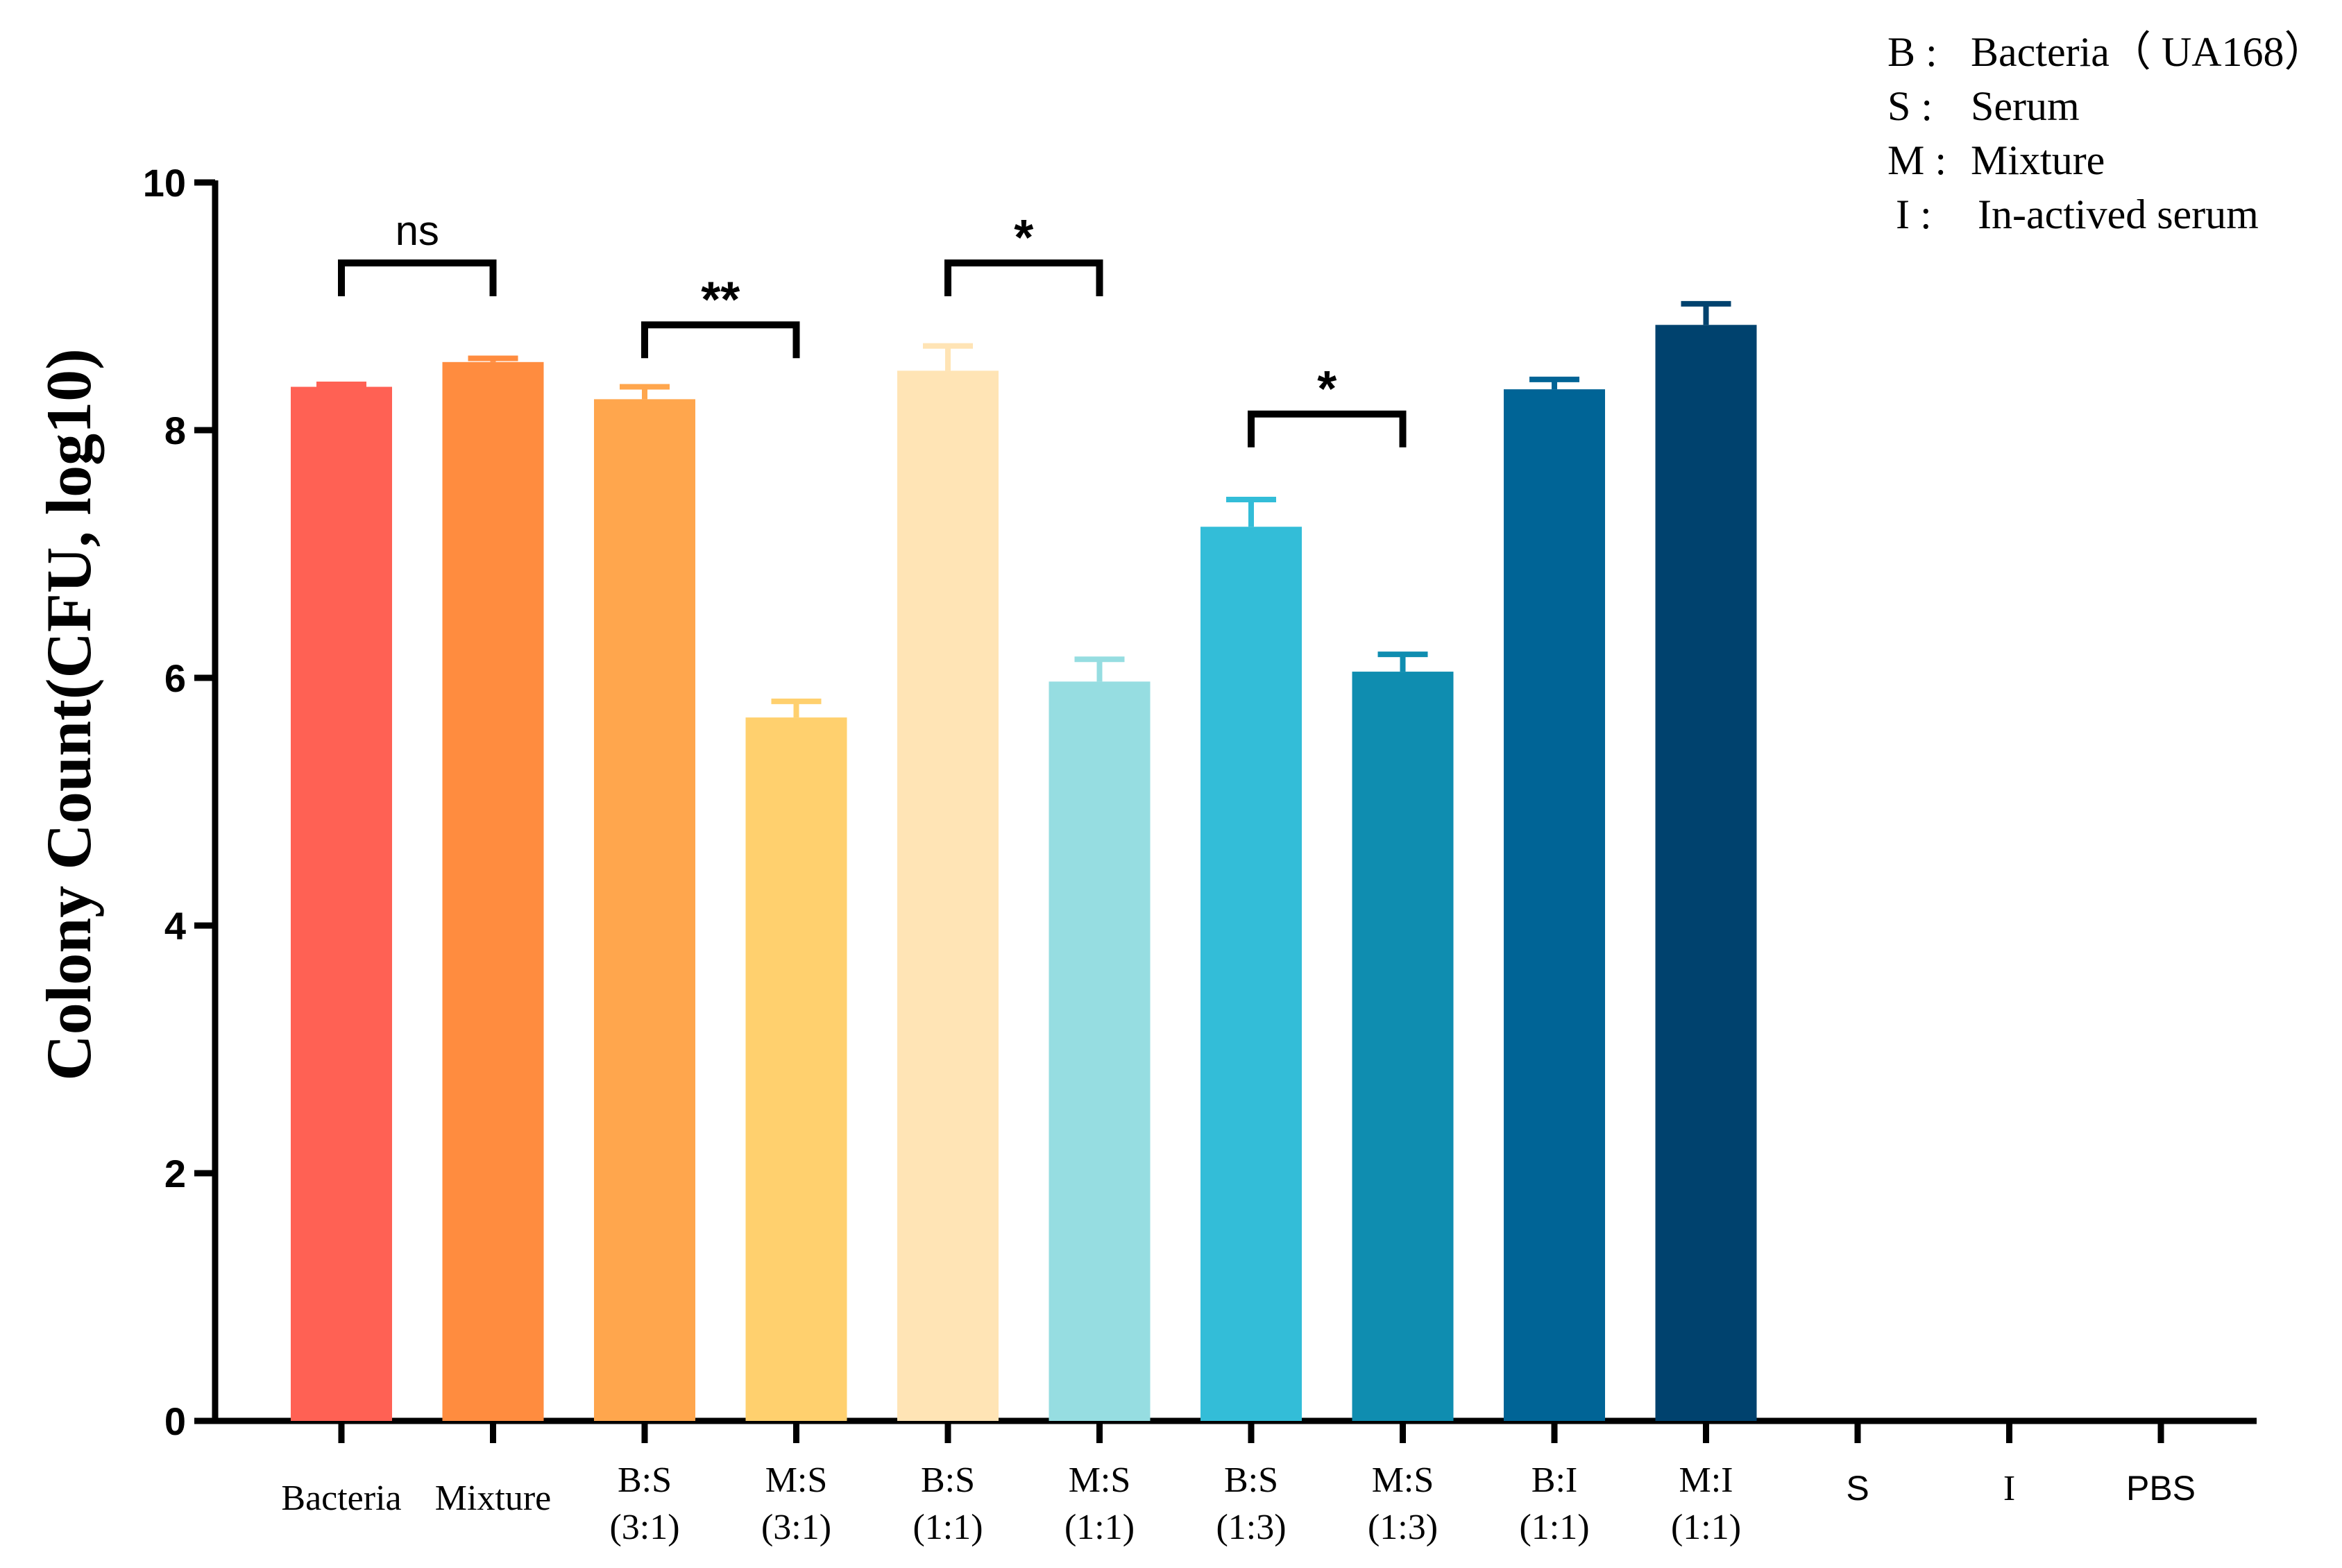 The image size is (2342, 1568). I want to click on y-tick-label: 4, so click(175, 926).